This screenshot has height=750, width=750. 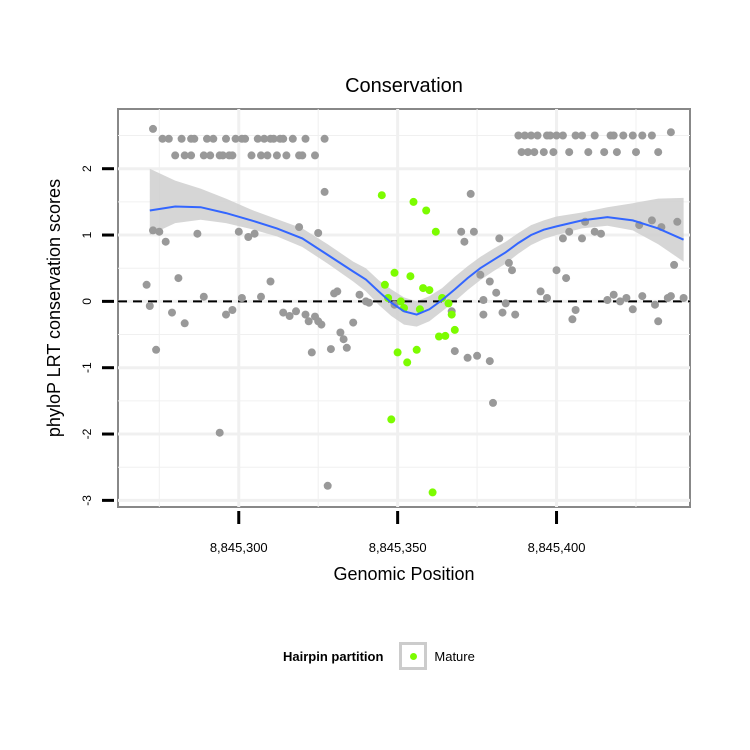 What do you see at coordinates (87, 500) in the screenshot?
I see `y-tick-label: -3` at bounding box center [87, 500].